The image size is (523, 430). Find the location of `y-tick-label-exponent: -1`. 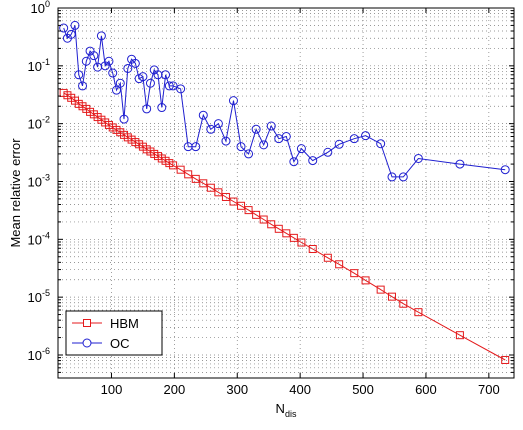

y-tick-label-exponent: -1 is located at coordinates (46, 62).